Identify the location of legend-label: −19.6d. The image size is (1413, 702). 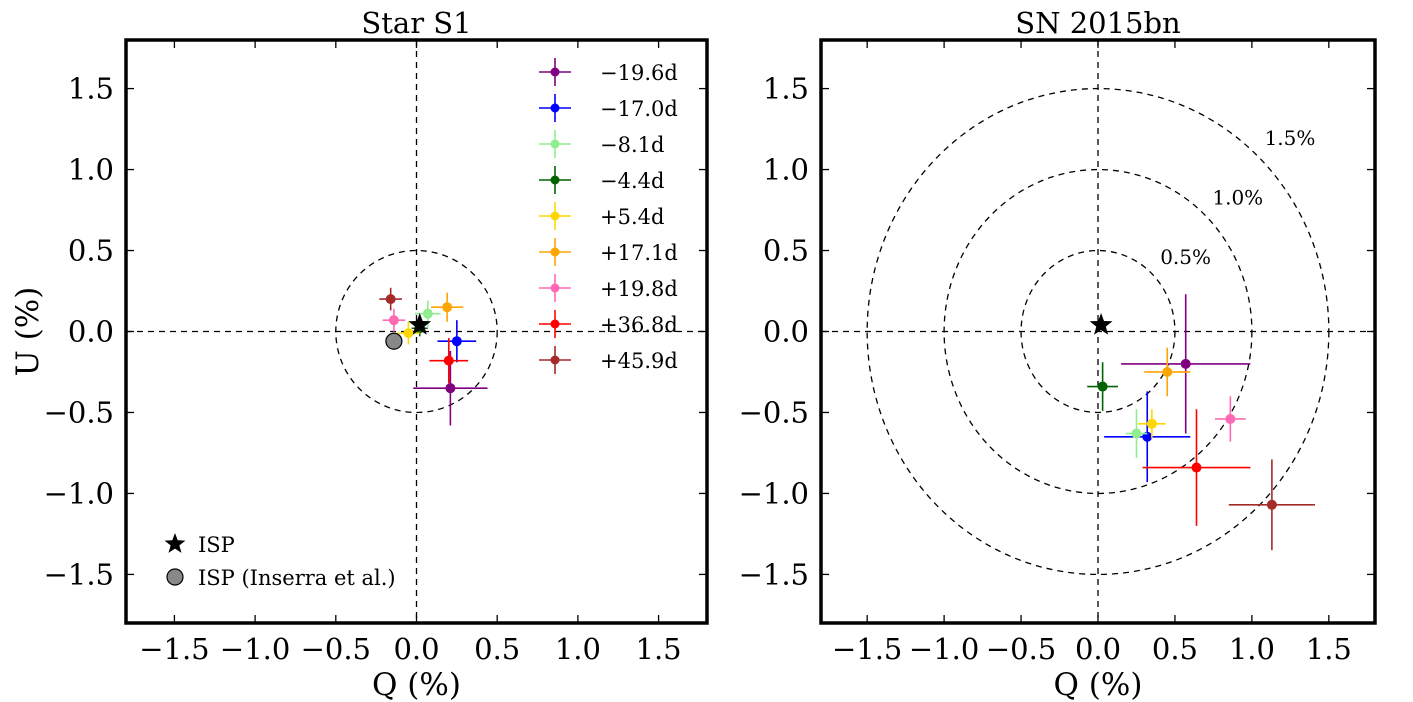
(639, 73).